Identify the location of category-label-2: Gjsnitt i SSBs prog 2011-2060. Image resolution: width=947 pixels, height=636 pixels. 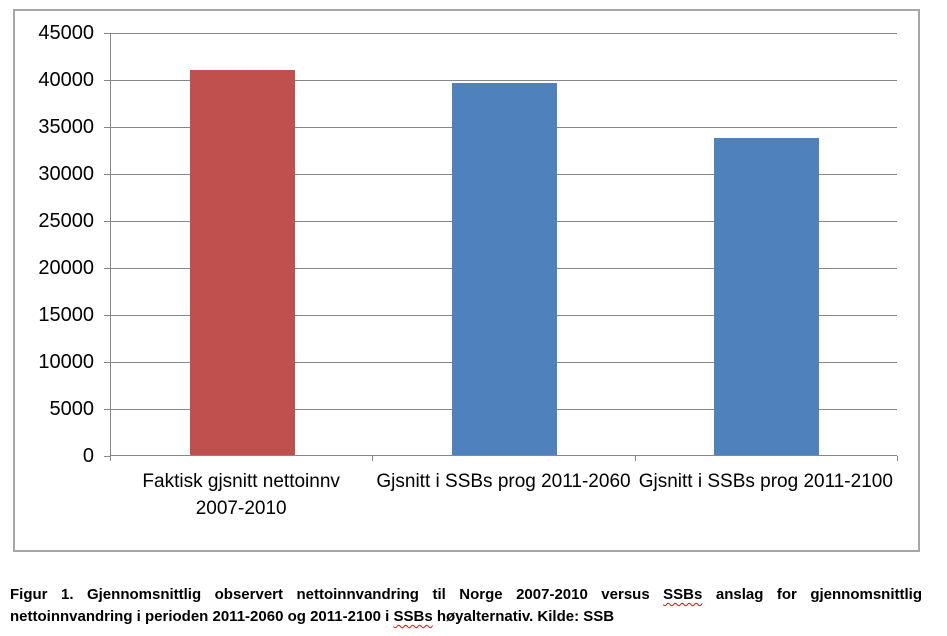
(503, 495).